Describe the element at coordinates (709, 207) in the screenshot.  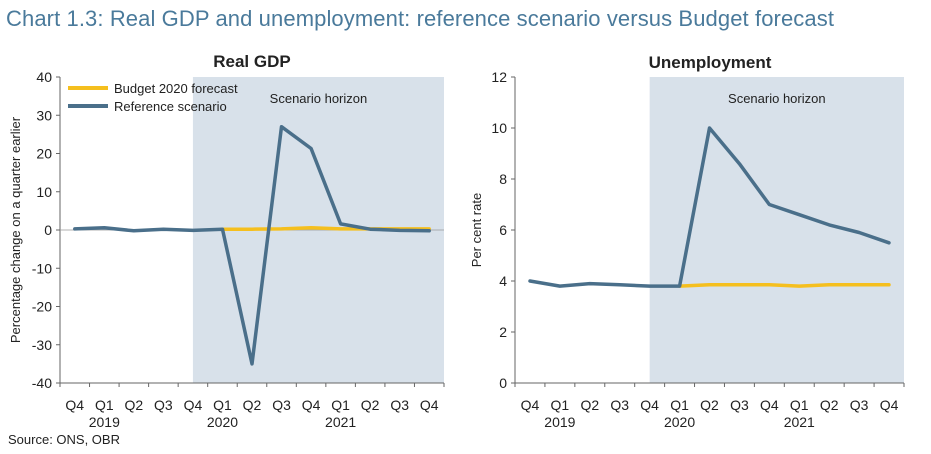
I see `chart2-reference-scenario-line` at that location.